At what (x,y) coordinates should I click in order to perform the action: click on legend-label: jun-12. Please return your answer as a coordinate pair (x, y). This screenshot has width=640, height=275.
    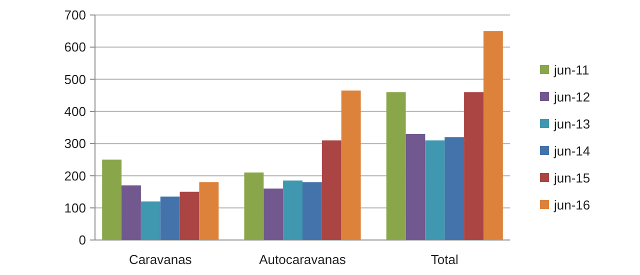
    Looking at the image, I should click on (571, 97).